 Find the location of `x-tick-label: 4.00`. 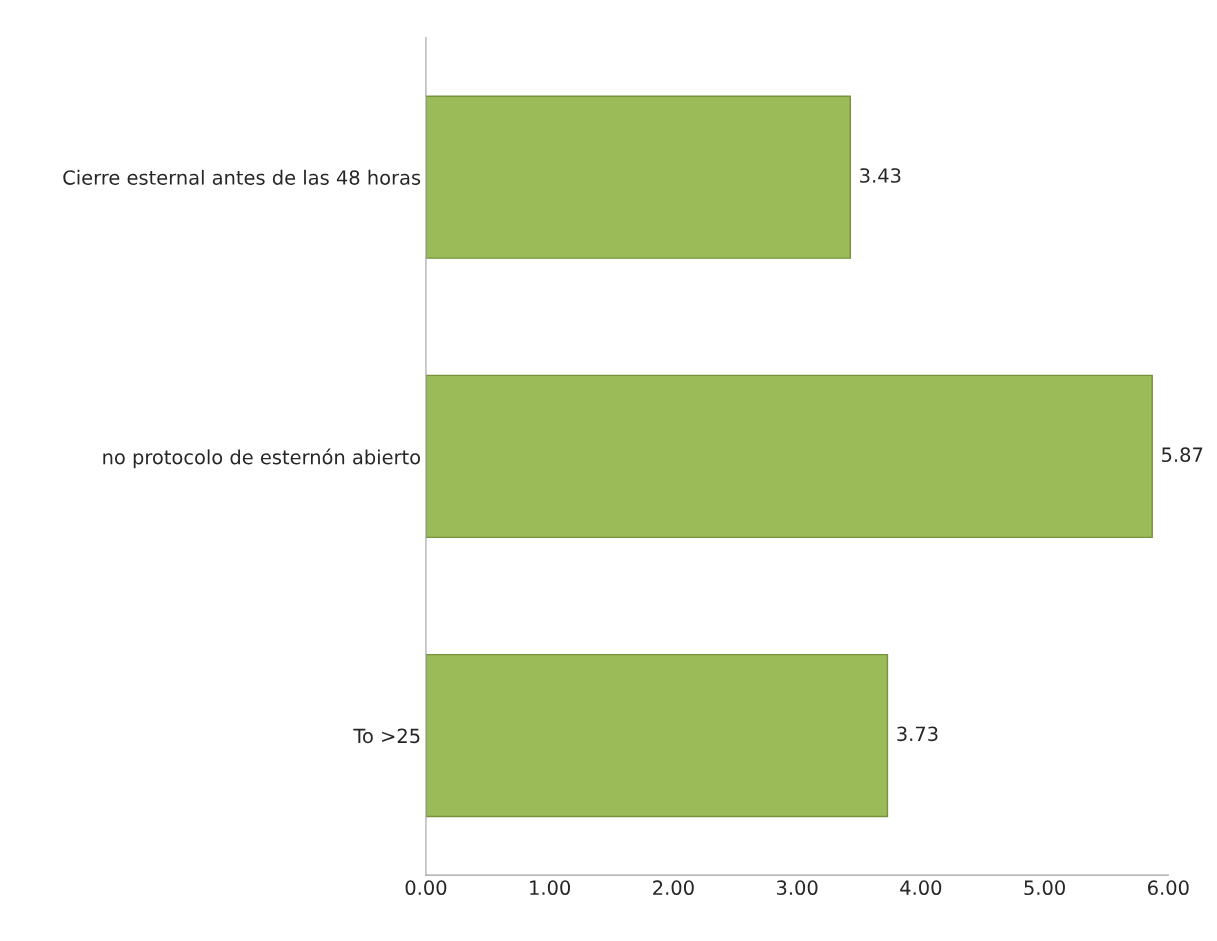

x-tick-label: 4.00 is located at coordinates (921, 888).